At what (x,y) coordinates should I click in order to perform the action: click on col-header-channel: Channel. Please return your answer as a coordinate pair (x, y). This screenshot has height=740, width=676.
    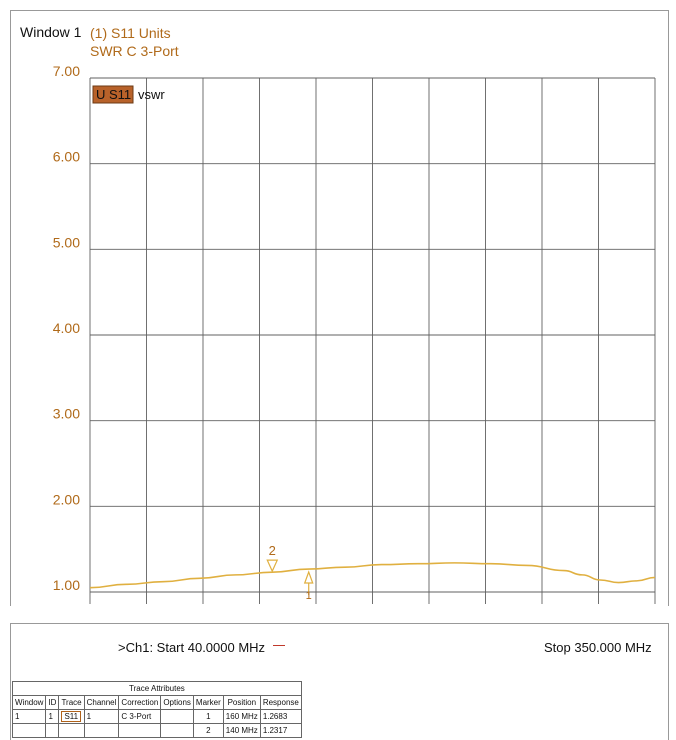
    Looking at the image, I should click on (101, 702).